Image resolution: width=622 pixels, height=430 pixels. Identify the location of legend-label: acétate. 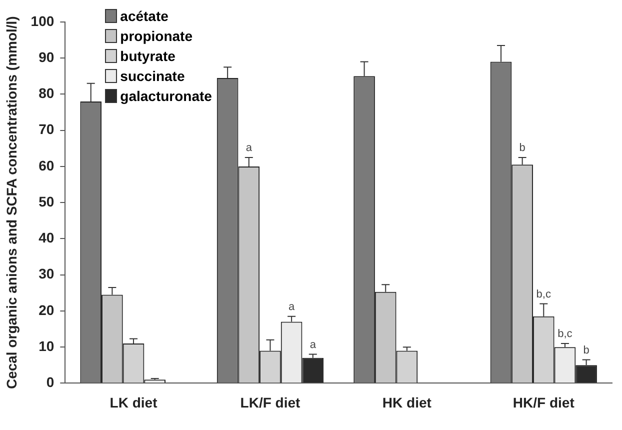
(144, 16).